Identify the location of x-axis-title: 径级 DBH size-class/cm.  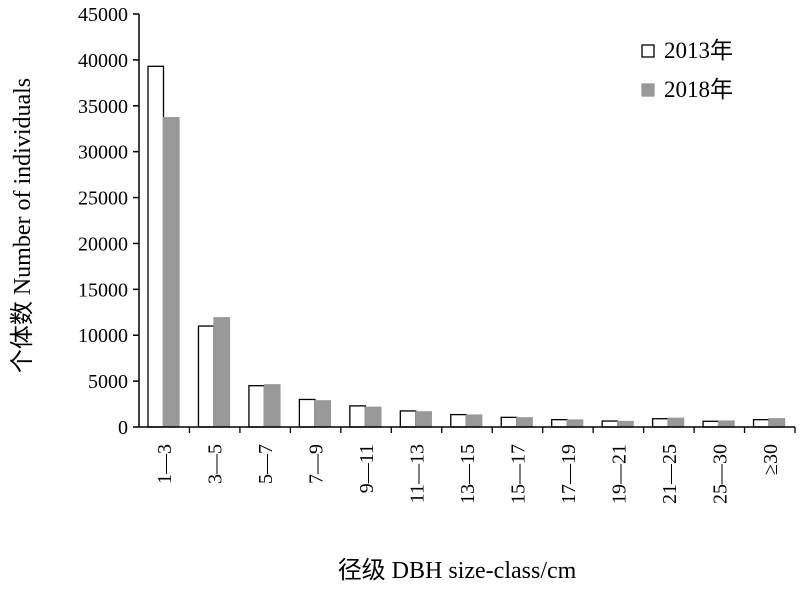
(457, 570).